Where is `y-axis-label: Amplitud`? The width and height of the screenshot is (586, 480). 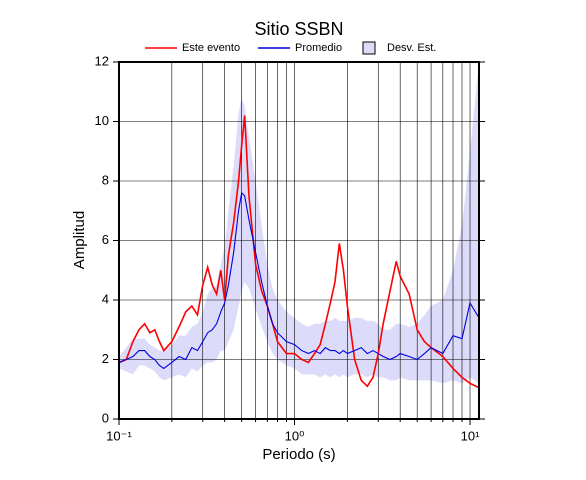
y-axis-label: Amplitud is located at coordinates (79, 240).